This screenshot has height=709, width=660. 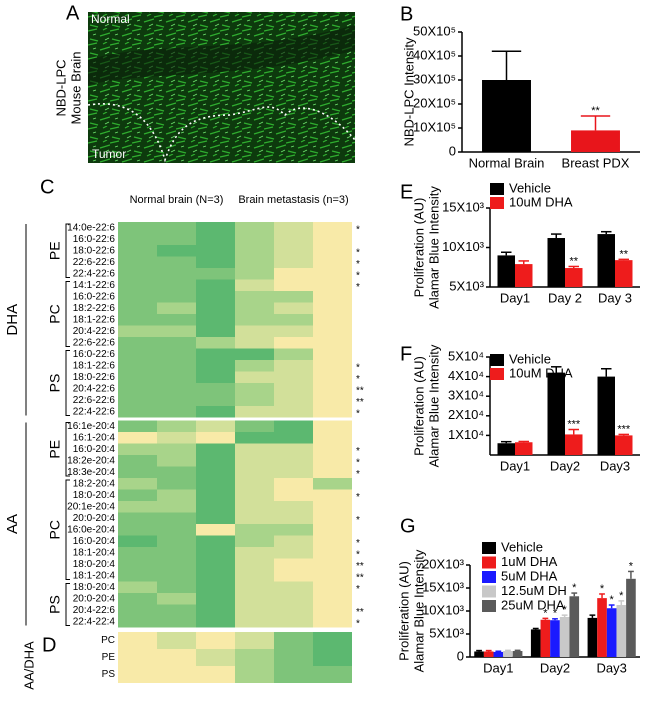 I want to click on significance-label: ***, so click(x=574, y=424).